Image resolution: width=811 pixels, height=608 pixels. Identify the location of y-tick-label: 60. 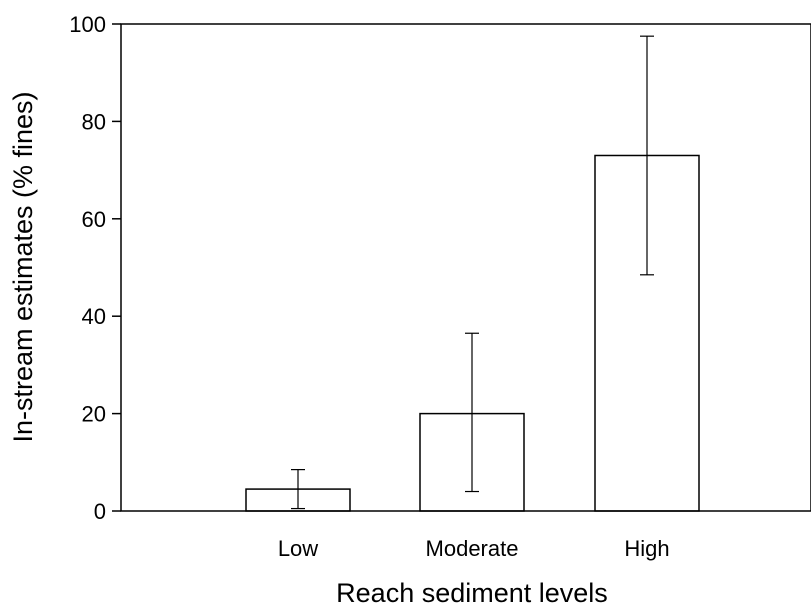
(94, 219).